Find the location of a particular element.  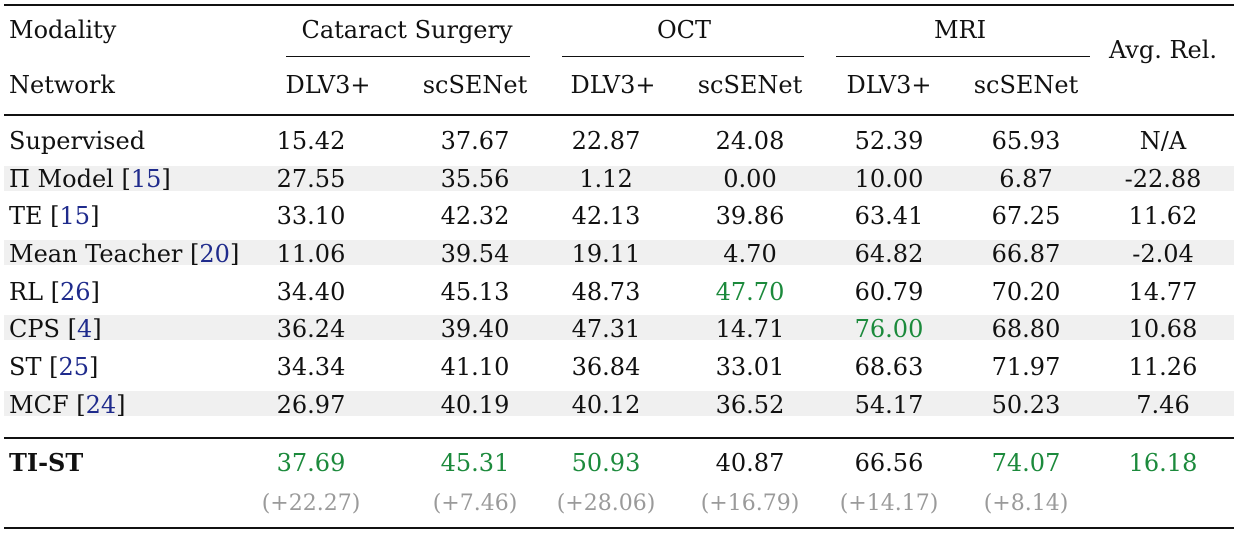

metric-cell: 34.40 is located at coordinates (311, 292).